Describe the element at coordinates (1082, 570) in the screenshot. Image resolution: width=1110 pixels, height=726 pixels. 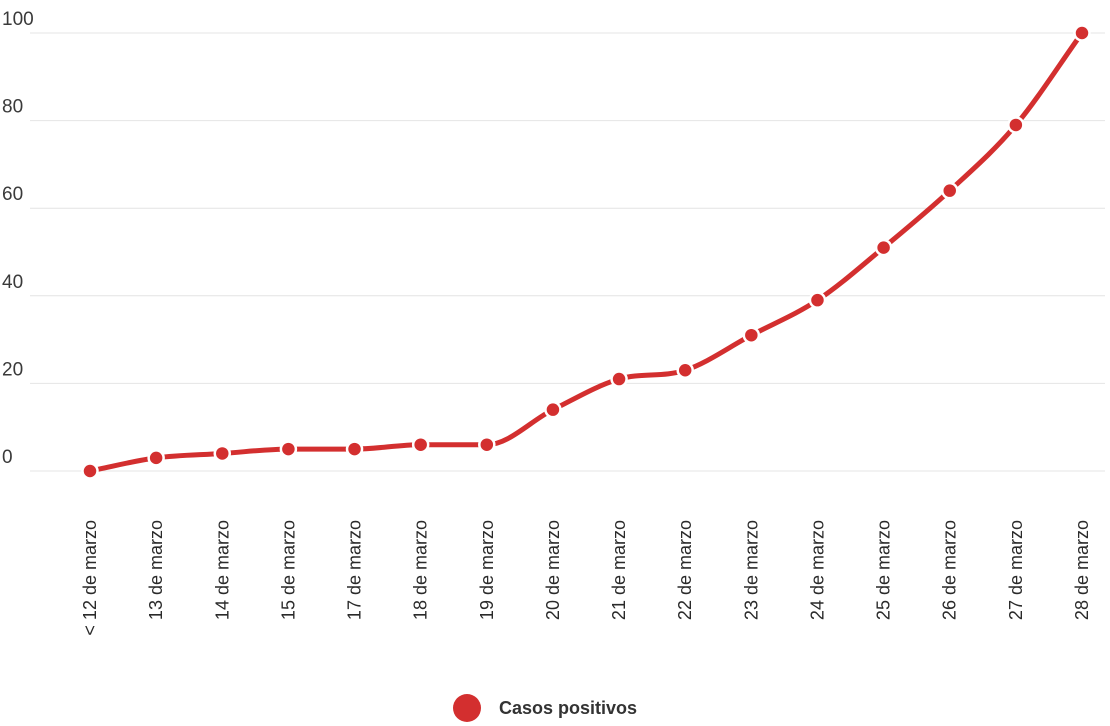
I see `x-tick-label: 28 de marzo` at that location.